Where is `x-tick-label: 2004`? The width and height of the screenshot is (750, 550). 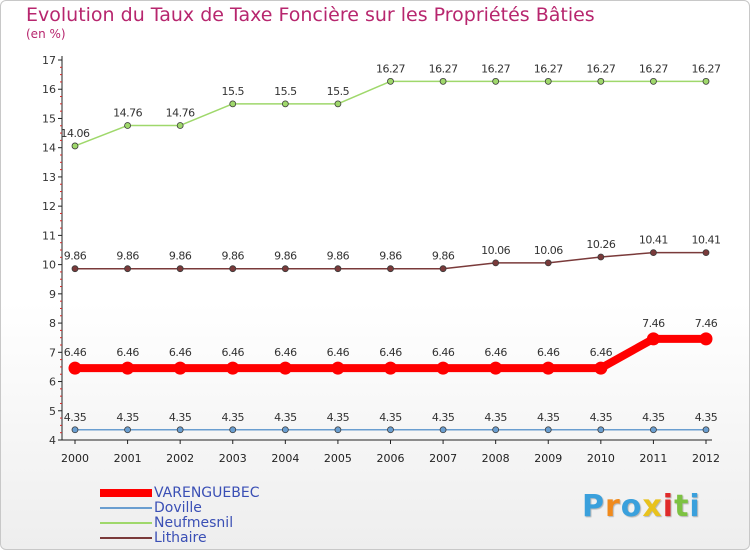
x-tick-label: 2004 is located at coordinates (285, 458).